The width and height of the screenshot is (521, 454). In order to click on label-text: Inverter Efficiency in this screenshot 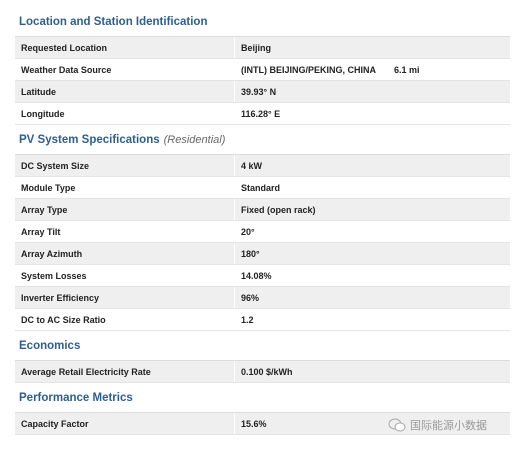, I will do `click(60, 297)`.